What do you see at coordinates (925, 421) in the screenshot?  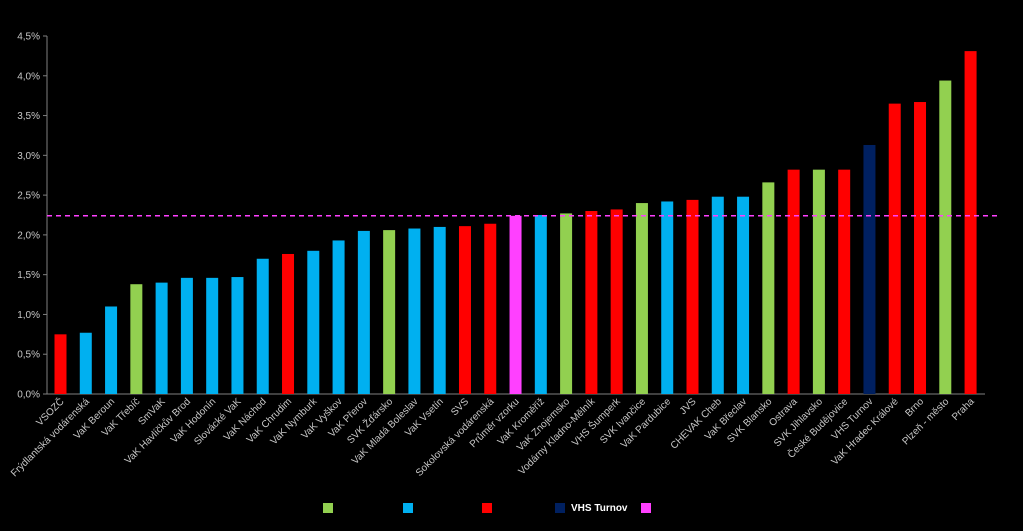 I see `x-tick-label: Plzeň - město` at bounding box center [925, 421].